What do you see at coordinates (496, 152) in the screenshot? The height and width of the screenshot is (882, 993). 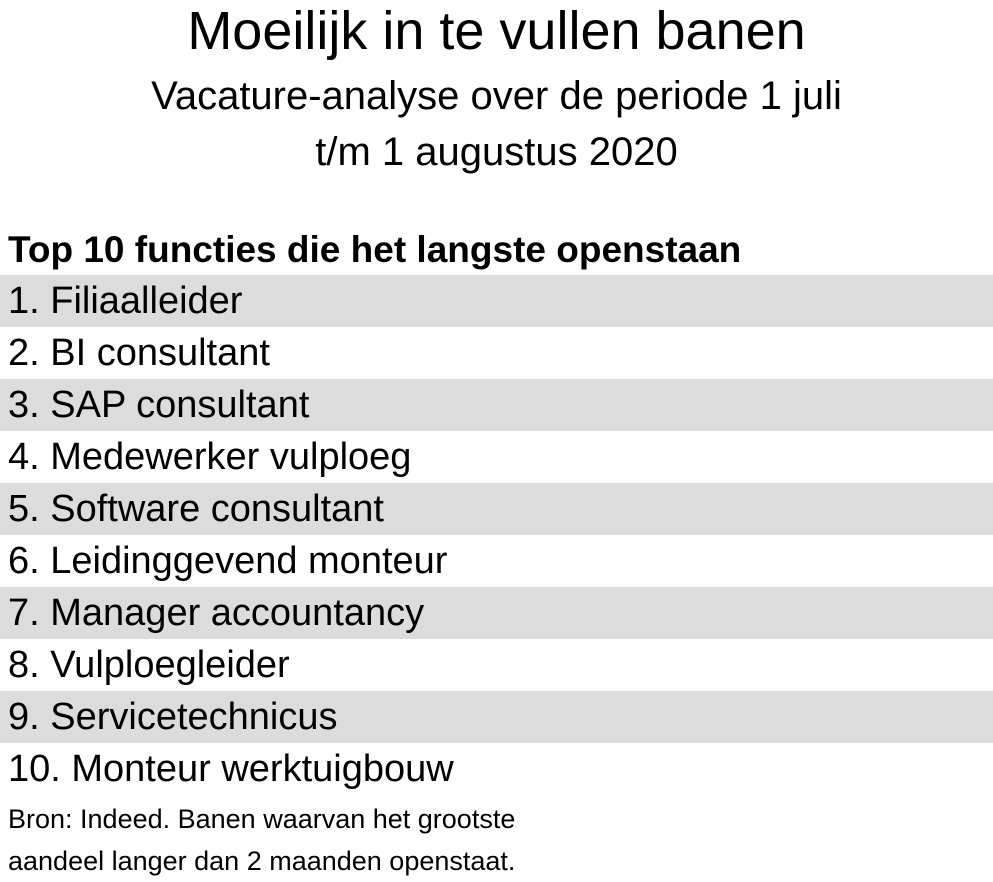 I see `subtitle-line-2: t/m 1 augustus 2020` at bounding box center [496, 152].